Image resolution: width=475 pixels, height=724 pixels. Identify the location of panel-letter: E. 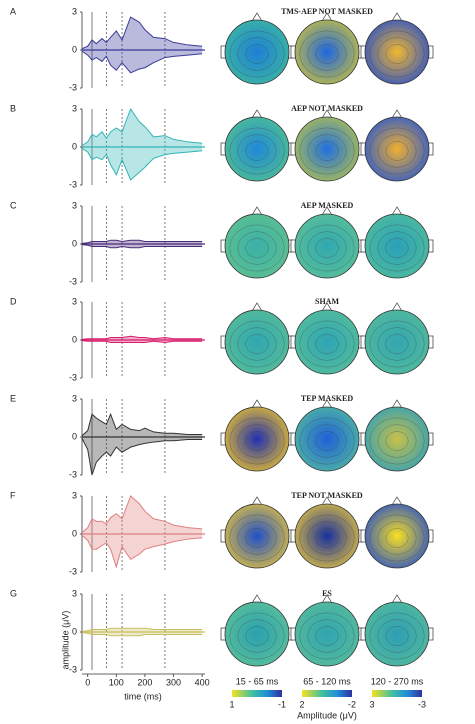
(13, 398).